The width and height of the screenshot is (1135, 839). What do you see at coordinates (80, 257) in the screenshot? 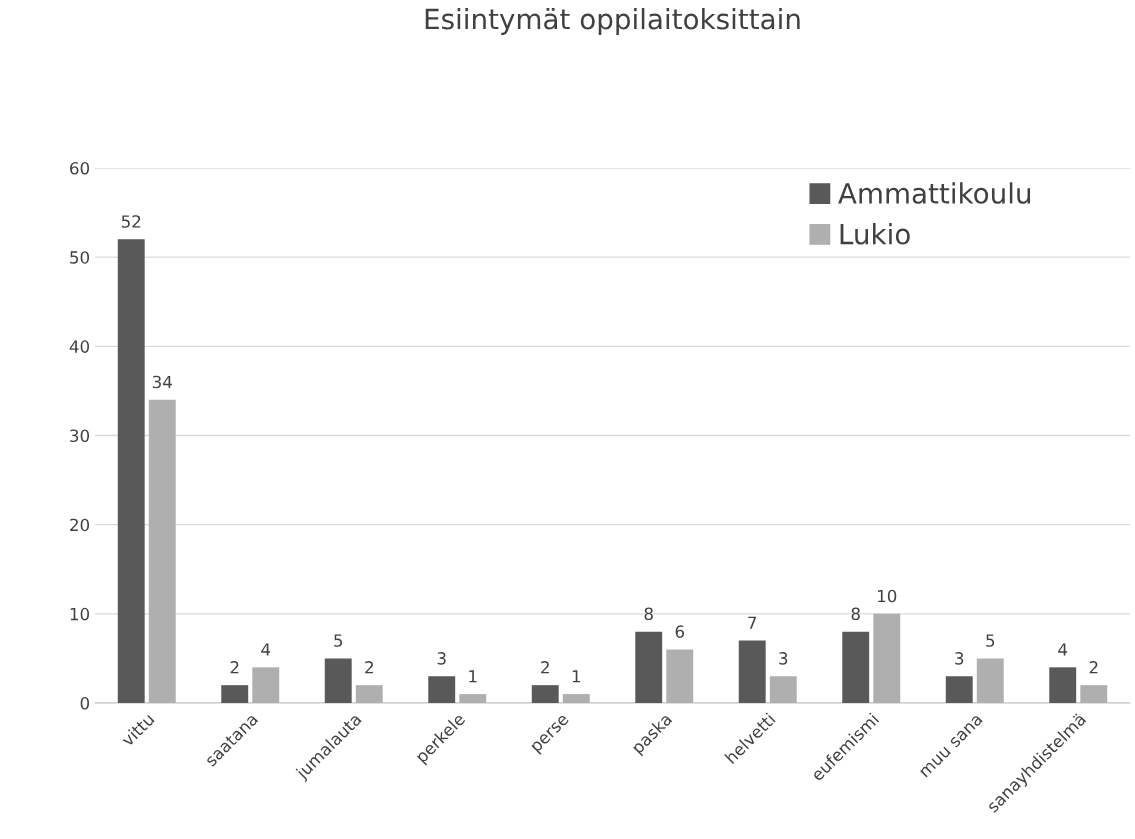
I see `y-tick-label: 50` at bounding box center [80, 257].